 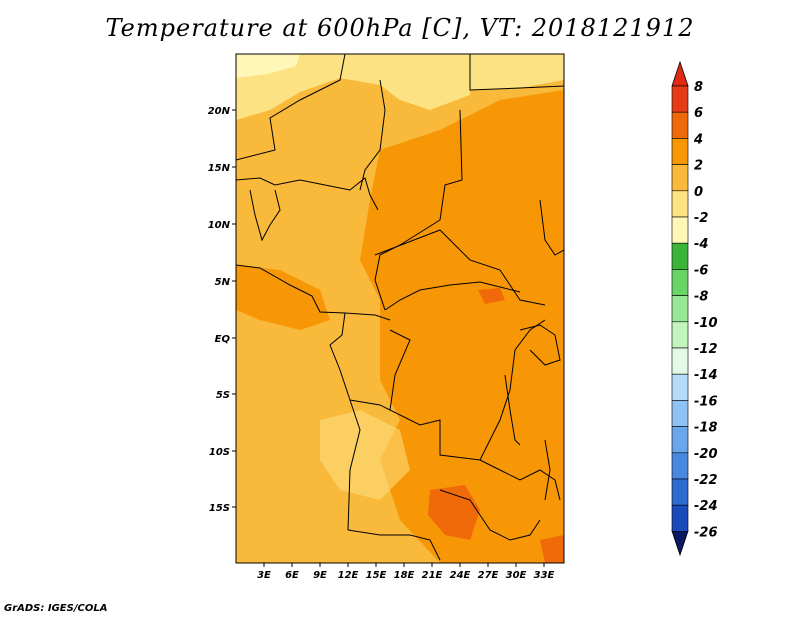 What do you see at coordinates (512, 410) in the screenshot?
I see `lake-tanganyika` at bounding box center [512, 410].